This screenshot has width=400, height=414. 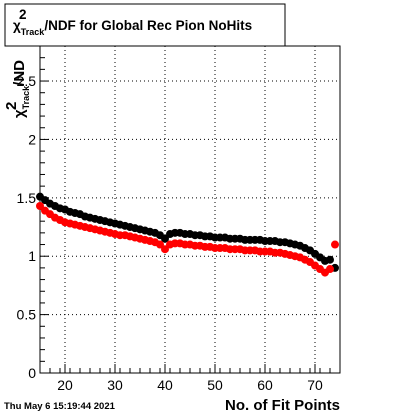 What do you see at coordinates (26, 97) in the screenshot?
I see `ylabel-sub: Track` at bounding box center [26, 97].